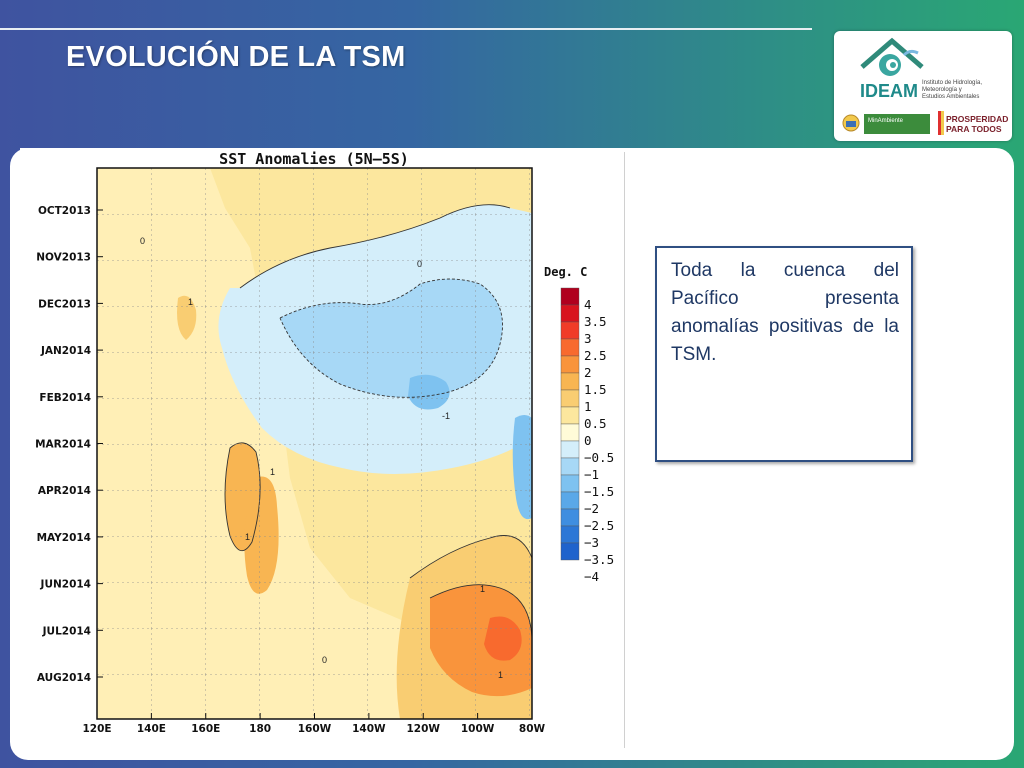 This screenshot has width=1024, height=768. Describe the element at coordinates (314, 159) in the screenshot. I see `chart-title: SST Anomalies (5N–5S)` at that location.